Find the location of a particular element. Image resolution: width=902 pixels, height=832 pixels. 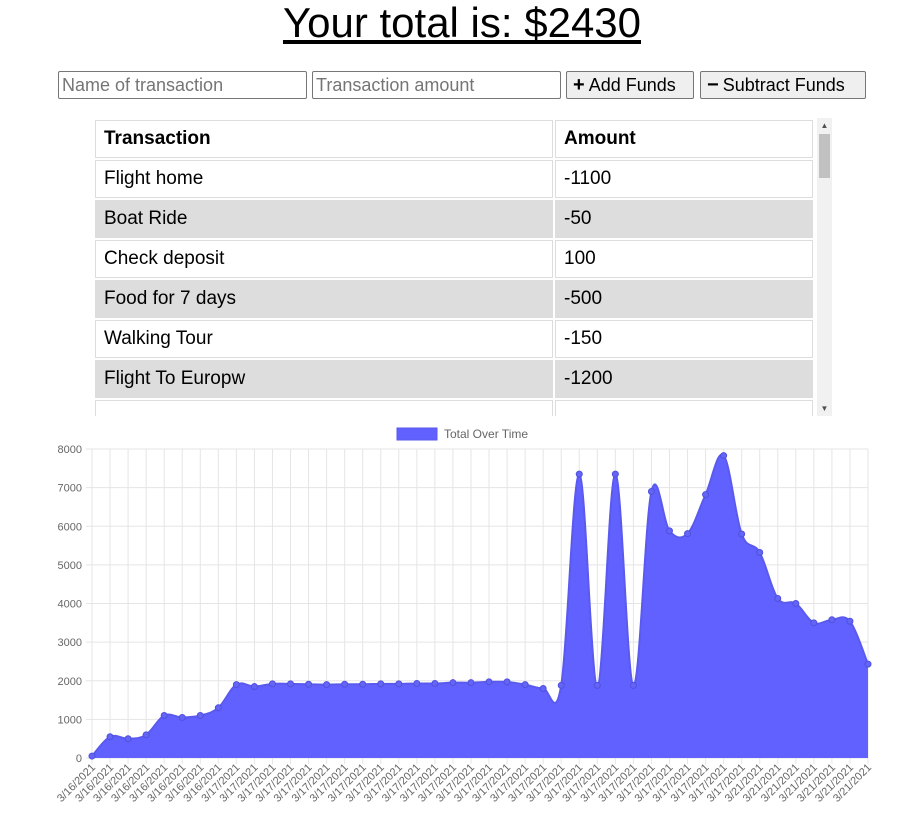

transaction-name-input is located at coordinates (182, 85).